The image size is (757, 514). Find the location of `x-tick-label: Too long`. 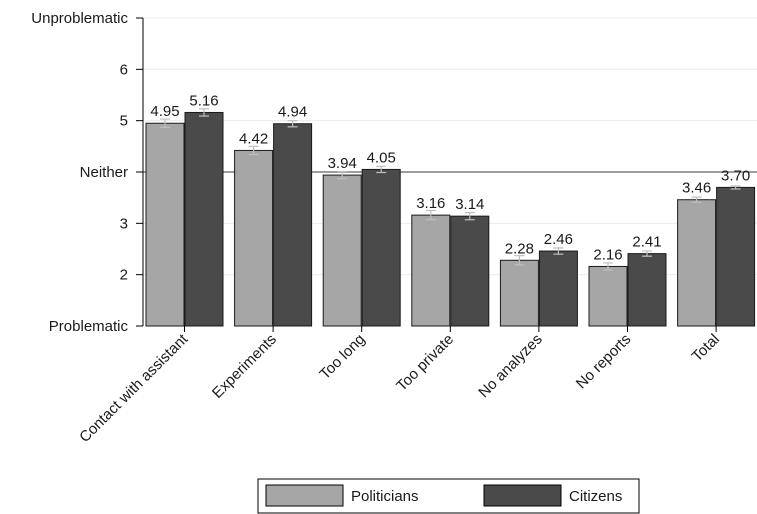

x-tick-label: Too long is located at coordinates (342, 357).